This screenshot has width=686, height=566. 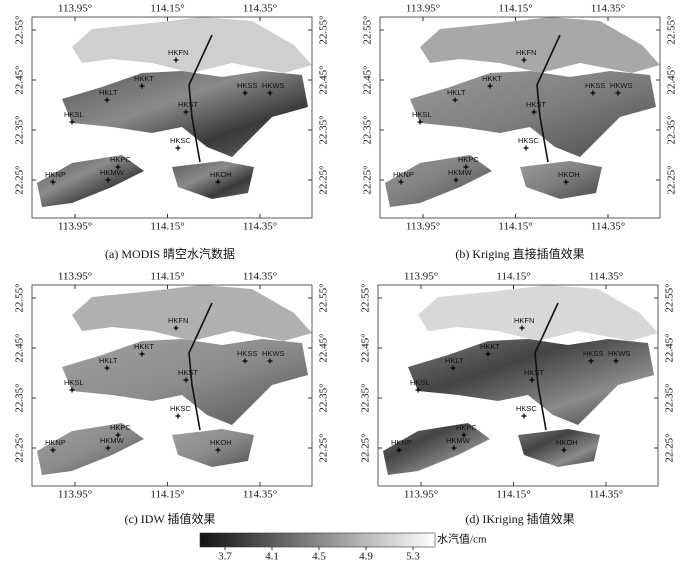 What do you see at coordinates (319, 557) in the screenshot?
I see `colorbar-tick-label: 4.5` at bounding box center [319, 557].